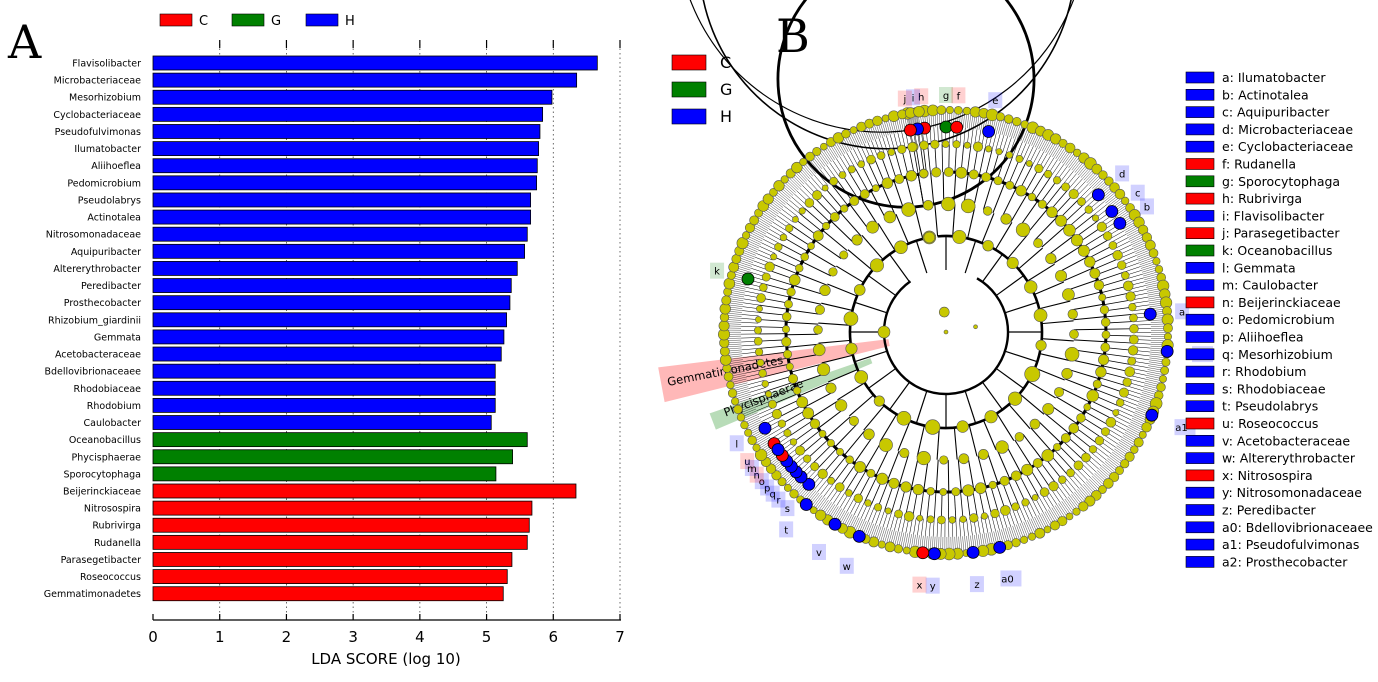  What do you see at coordinates (772, 493) in the screenshot?
I see `clade-marker-band-q` at bounding box center [772, 493].